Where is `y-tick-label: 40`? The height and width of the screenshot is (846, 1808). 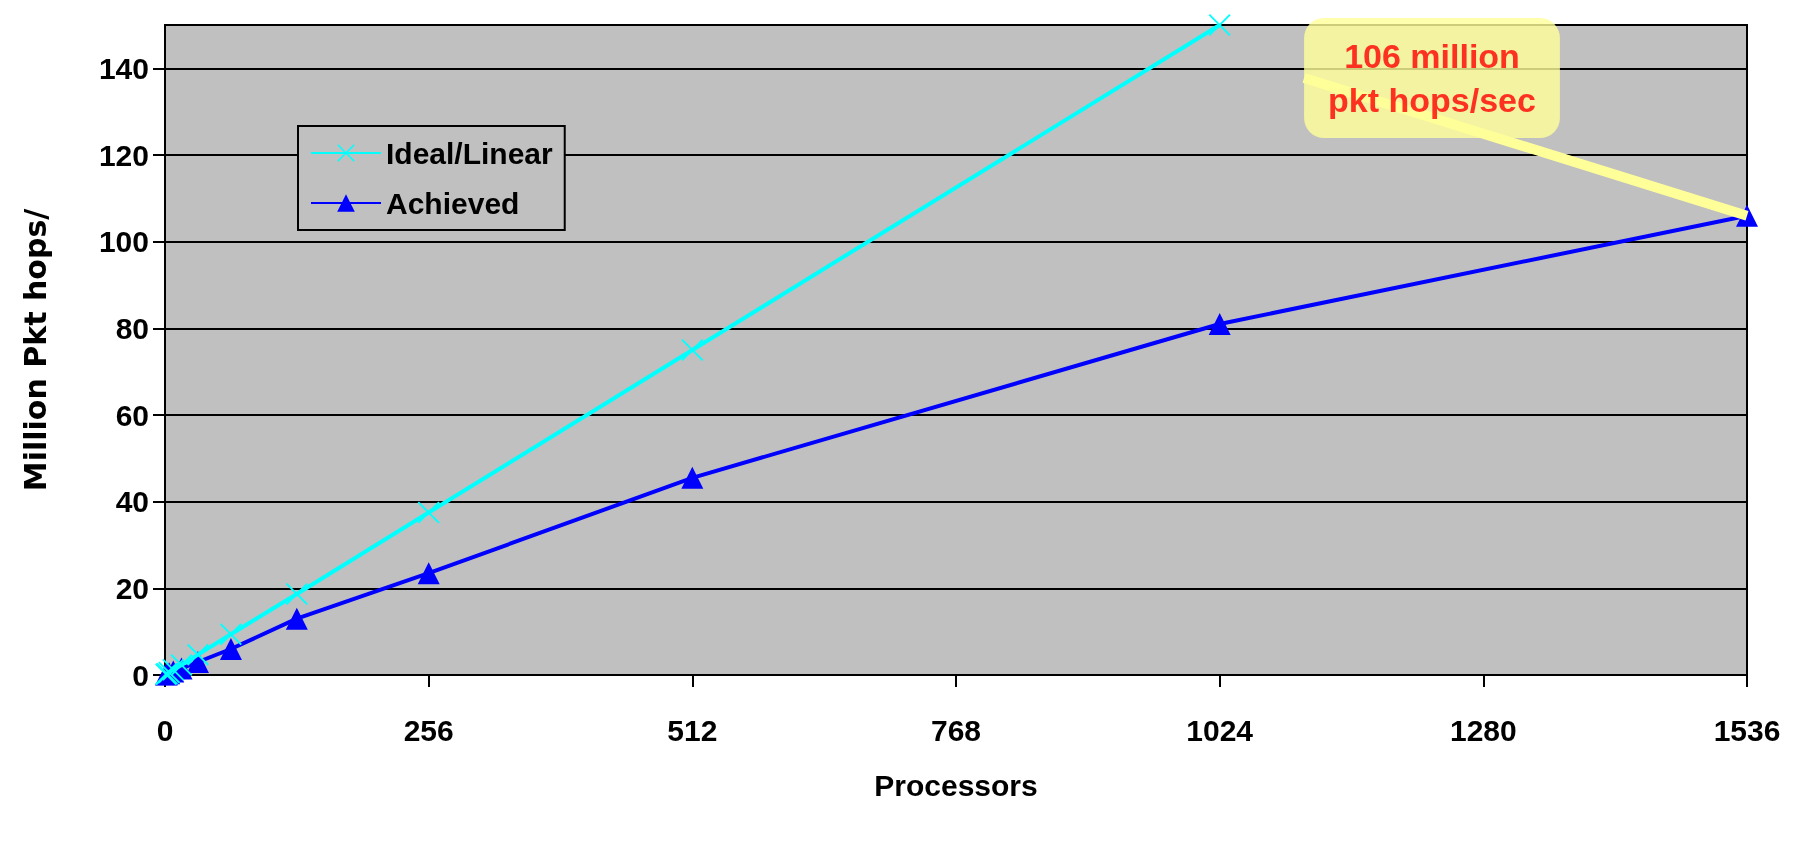
y-tick-label: 40 is located at coordinates (132, 502).